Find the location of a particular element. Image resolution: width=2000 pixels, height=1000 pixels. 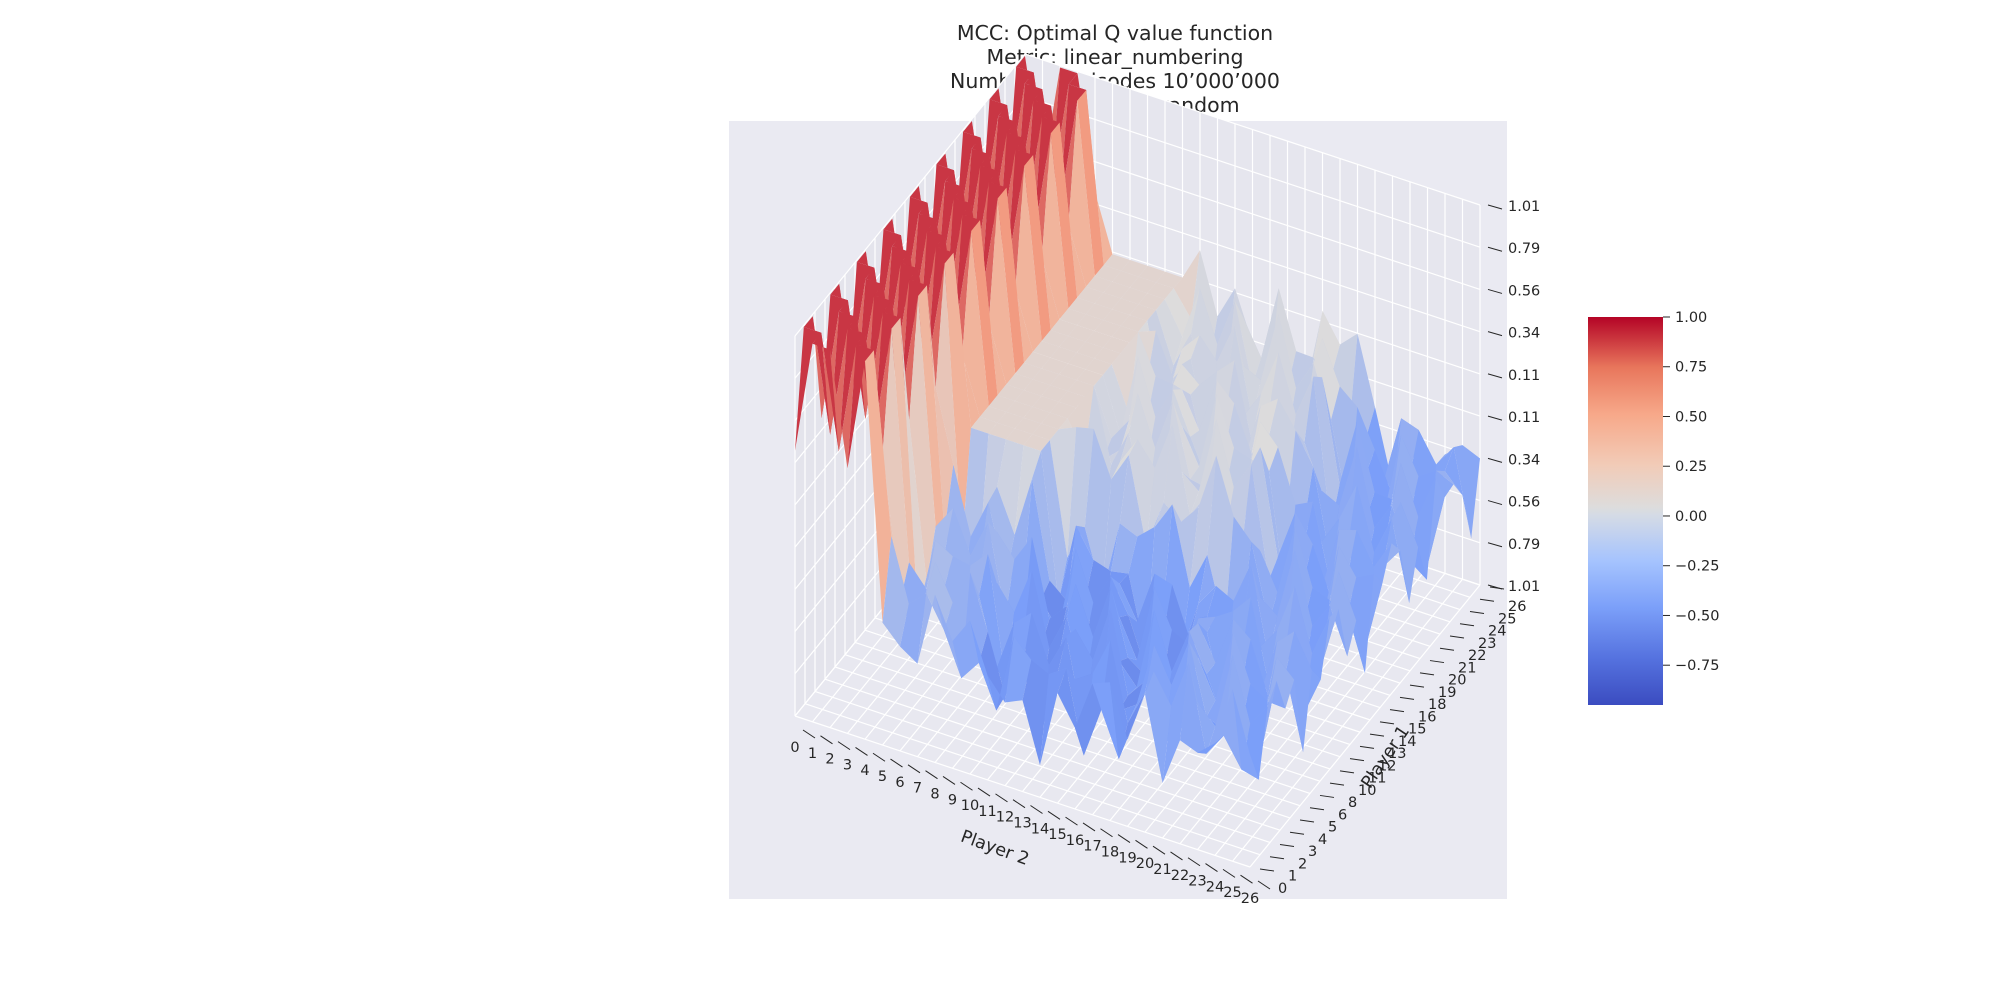

y-tick-label: 4 is located at coordinates (1322, 840).